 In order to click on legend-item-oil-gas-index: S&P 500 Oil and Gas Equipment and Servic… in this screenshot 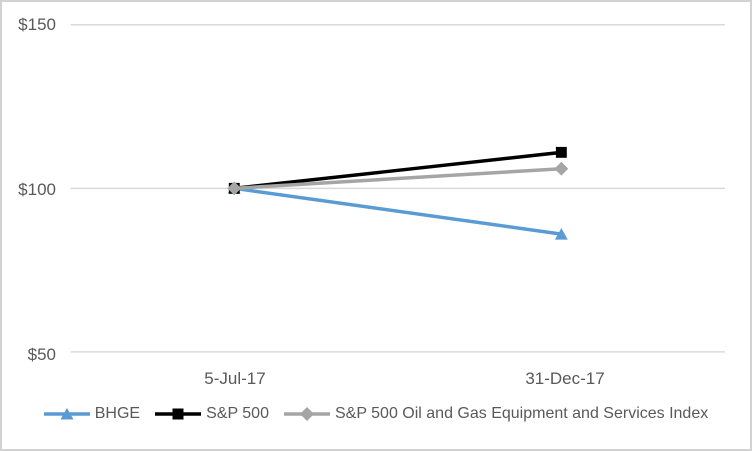, I will do `click(496, 414)`.